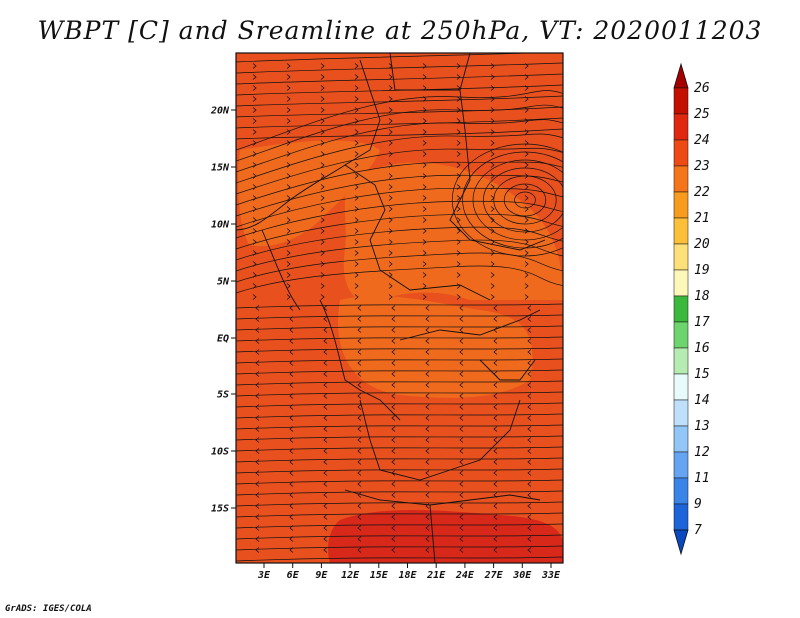 Image resolution: width=800 pixels, height=618 pixels. Describe the element at coordinates (223, 395) in the screenshot. I see `lat-tick-label: 5S` at that location.